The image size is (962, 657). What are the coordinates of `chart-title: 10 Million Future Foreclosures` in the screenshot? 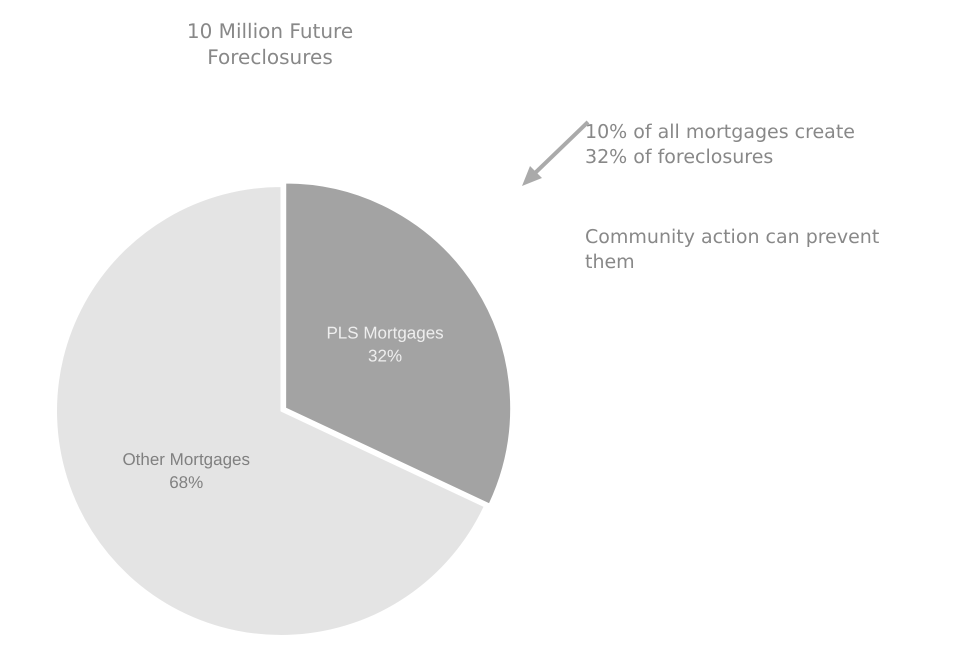 It's located at (270, 44).